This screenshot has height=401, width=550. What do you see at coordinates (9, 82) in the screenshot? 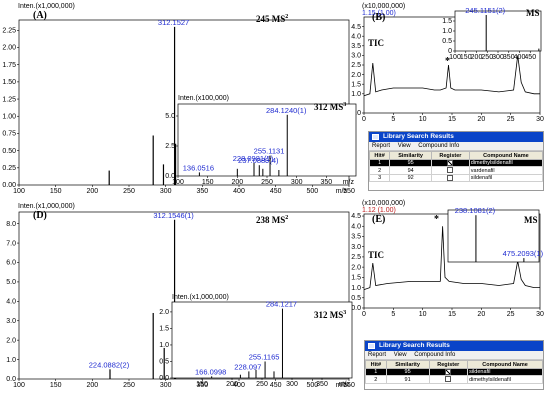
I see `y-tick-label: 1.50` at bounding box center [9, 82].